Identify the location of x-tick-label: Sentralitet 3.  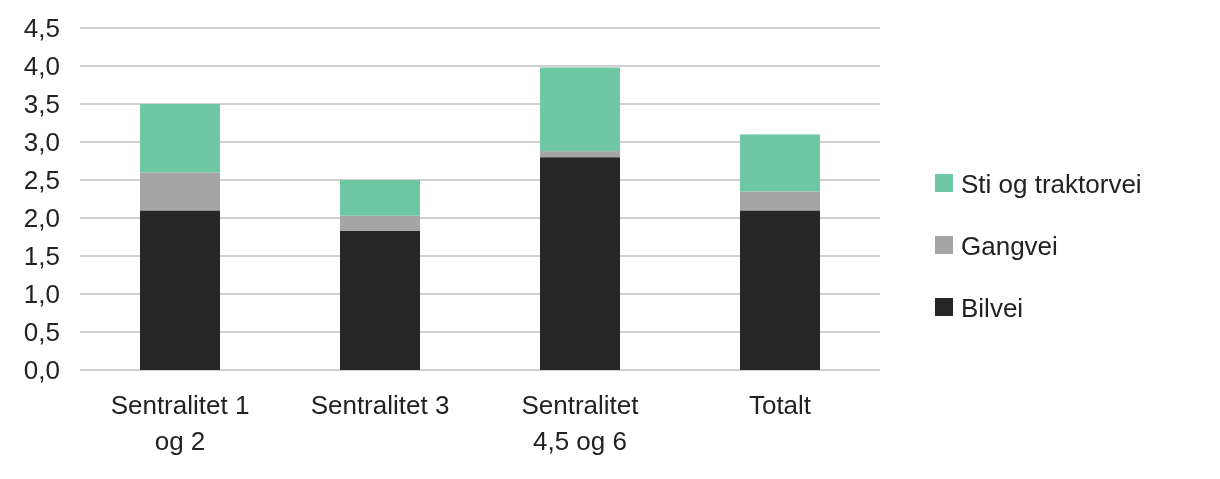
(380, 405).